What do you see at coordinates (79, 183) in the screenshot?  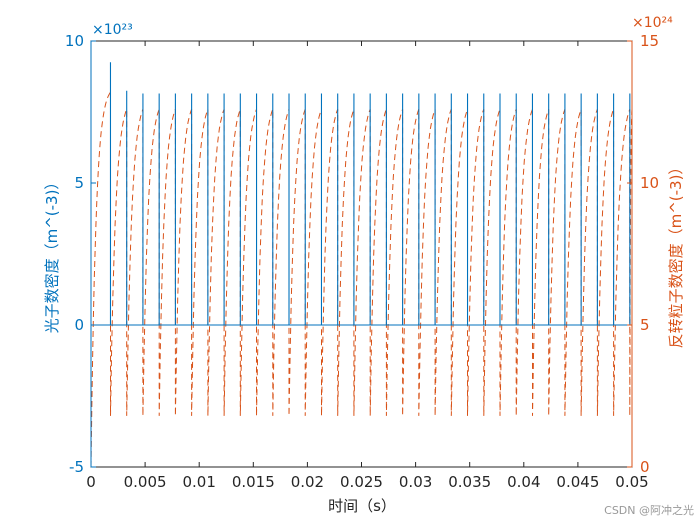 I see `left-tick-label: 5` at bounding box center [79, 183].